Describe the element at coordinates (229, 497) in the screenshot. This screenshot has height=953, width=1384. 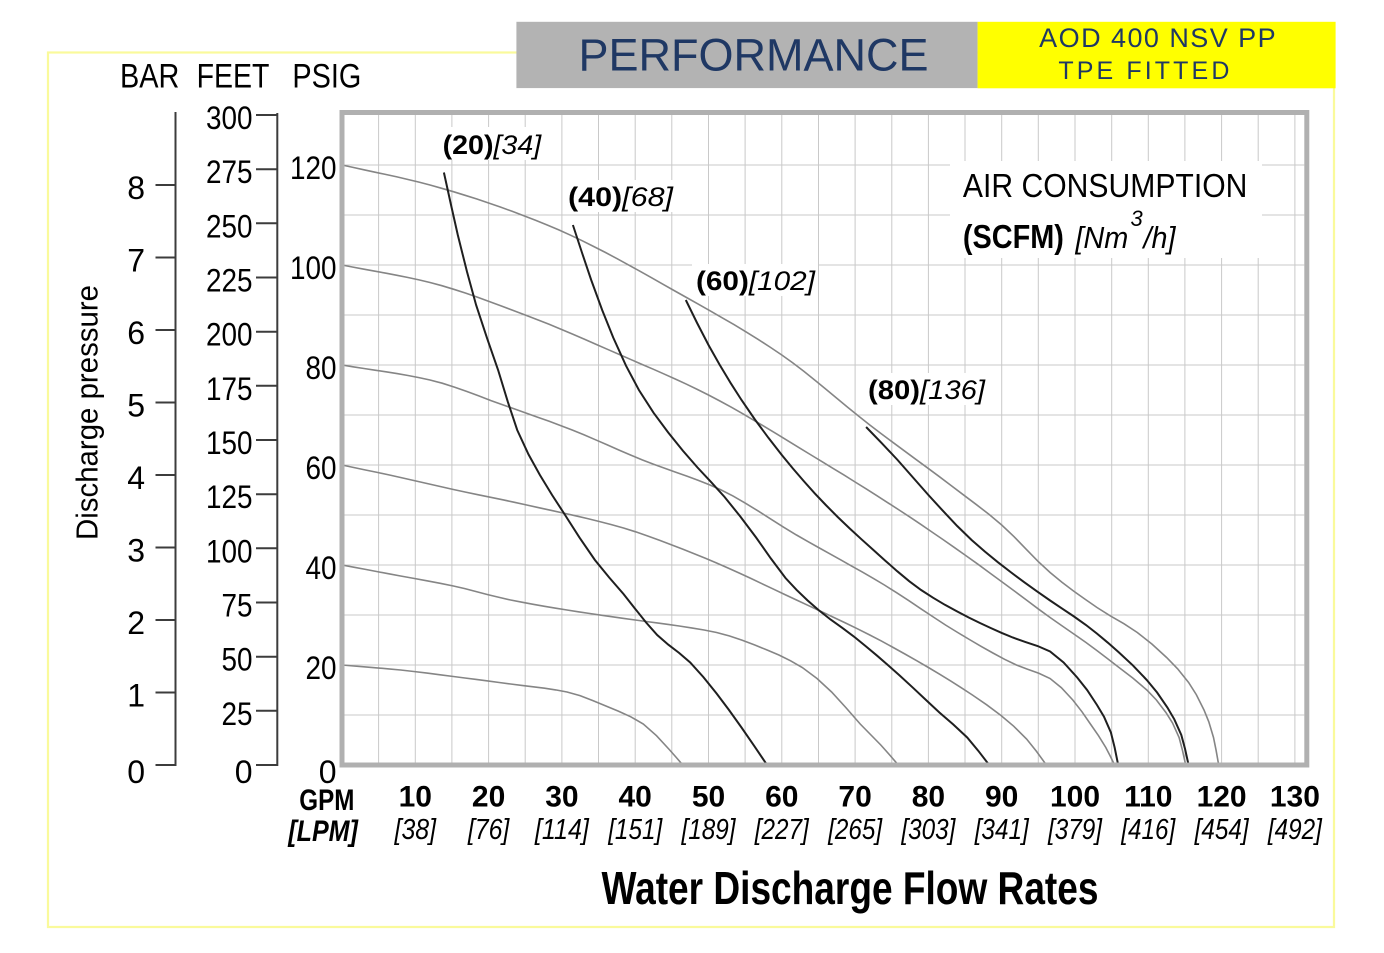
I see `svg-text: 125` at that location.